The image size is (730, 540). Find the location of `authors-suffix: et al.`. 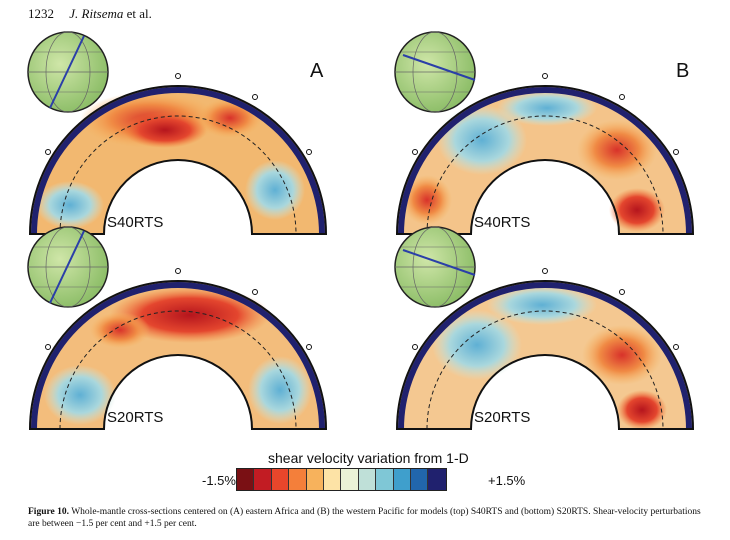

authors-suffix: et al. is located at coordinates (139, 13).